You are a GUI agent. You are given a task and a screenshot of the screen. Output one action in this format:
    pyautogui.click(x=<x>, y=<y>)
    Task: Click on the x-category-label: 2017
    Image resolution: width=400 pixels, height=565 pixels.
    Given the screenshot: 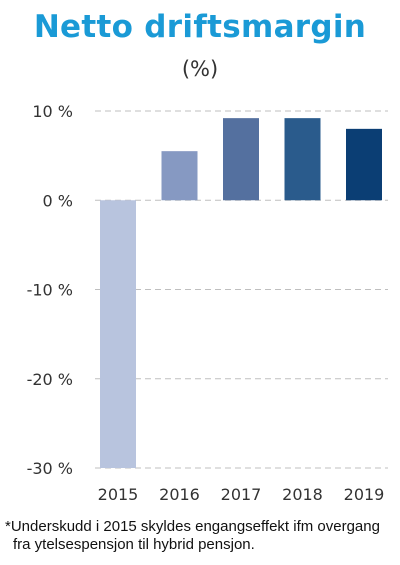 What is the action you would take?
    pyautogui.click(x=241, y=494)
    